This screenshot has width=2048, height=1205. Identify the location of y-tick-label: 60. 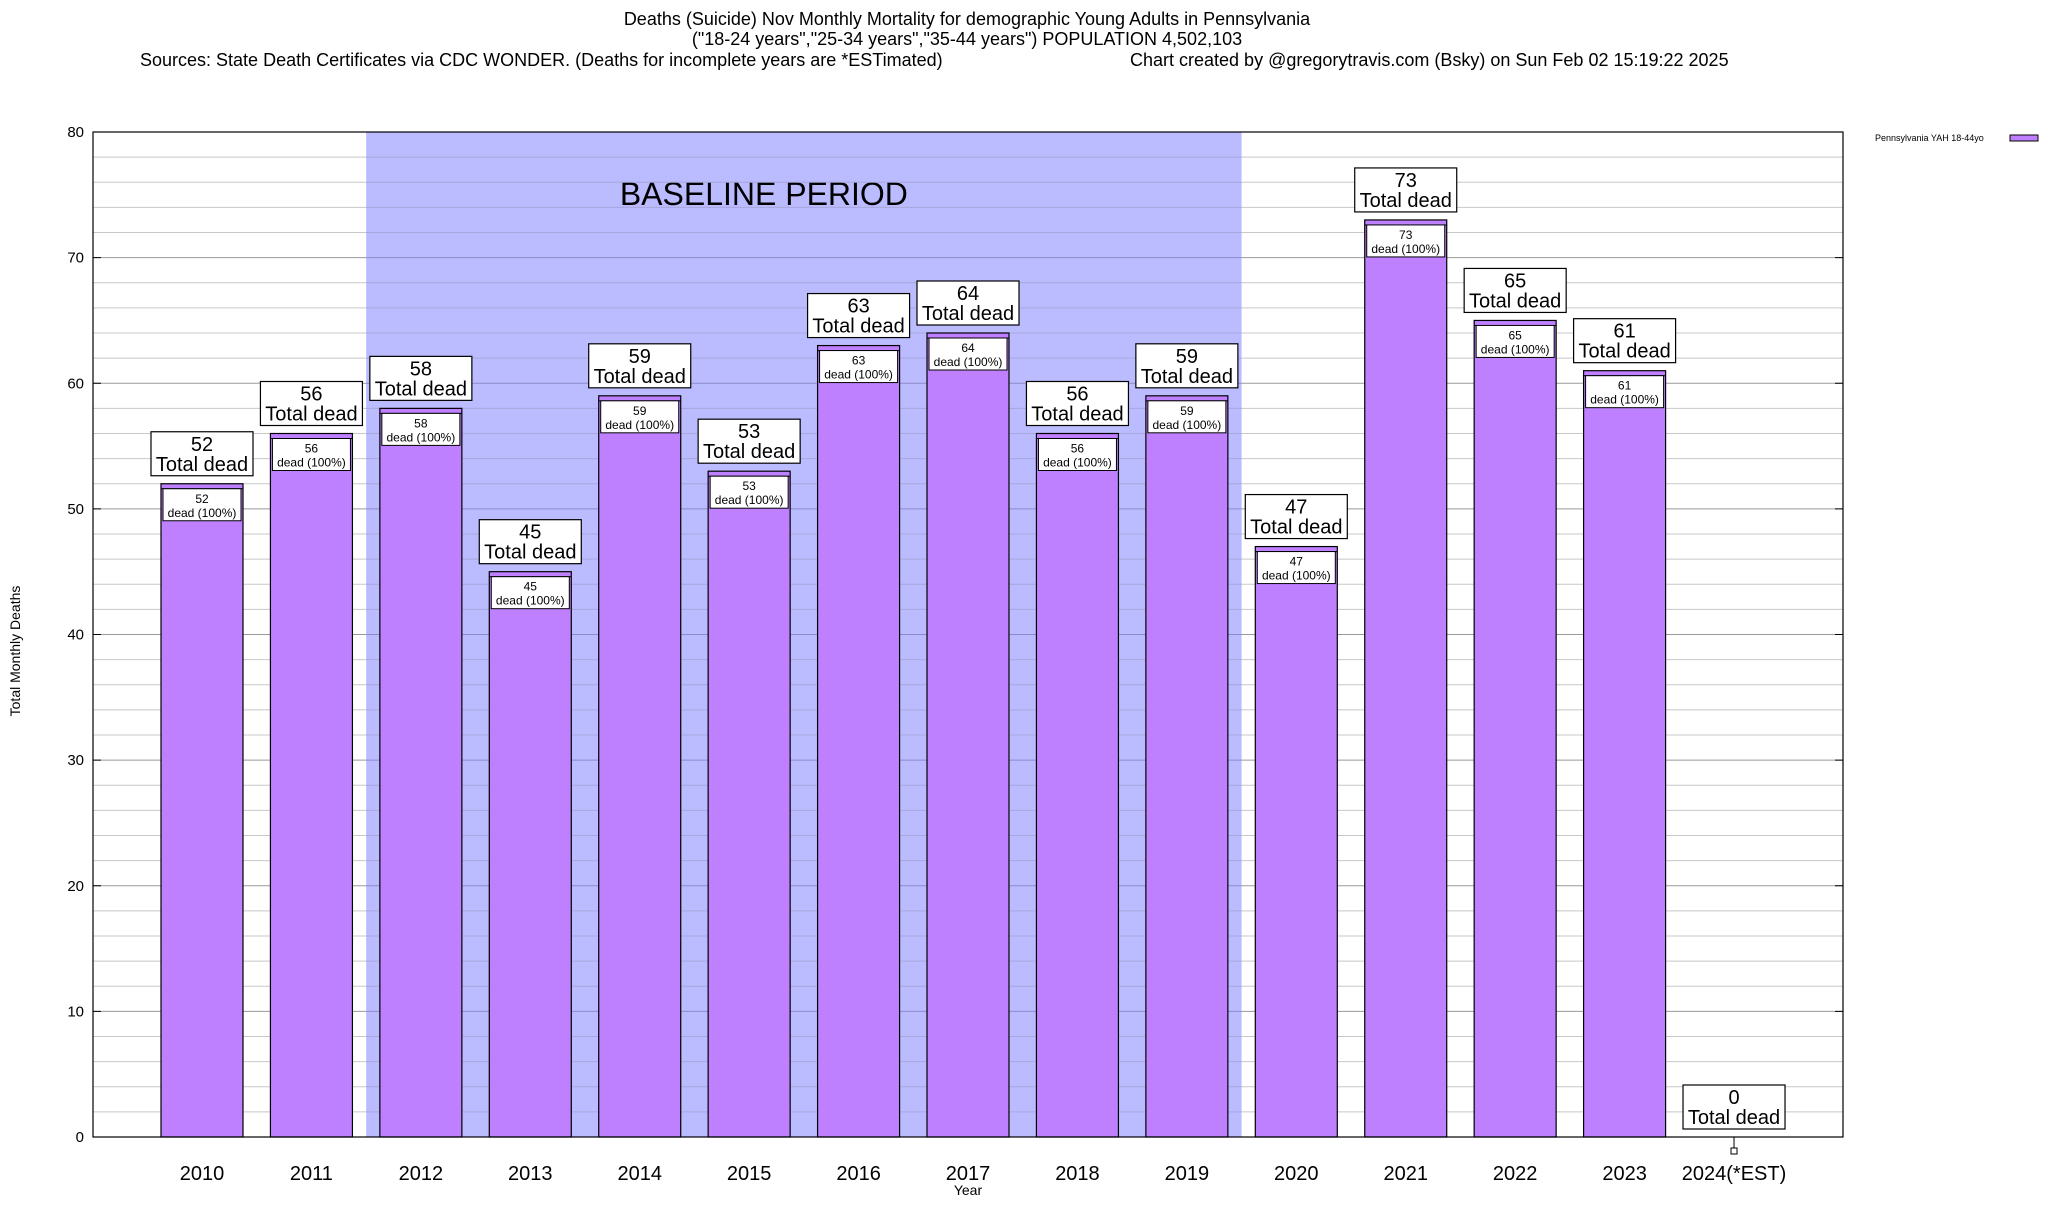
(75, 383).